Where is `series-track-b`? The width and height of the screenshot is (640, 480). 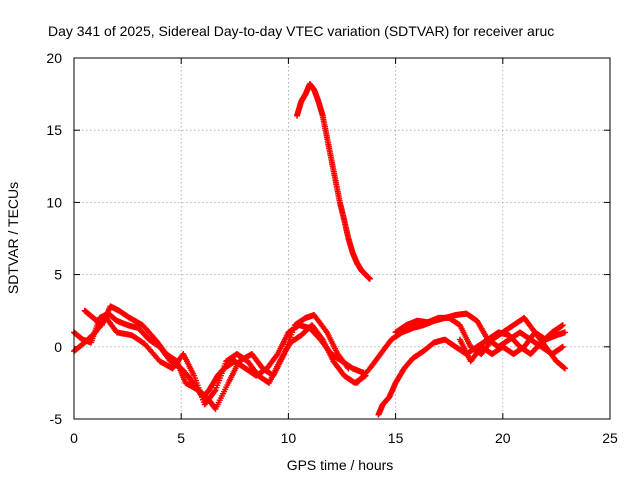 series-track-b is located at coordinates (216, 357).